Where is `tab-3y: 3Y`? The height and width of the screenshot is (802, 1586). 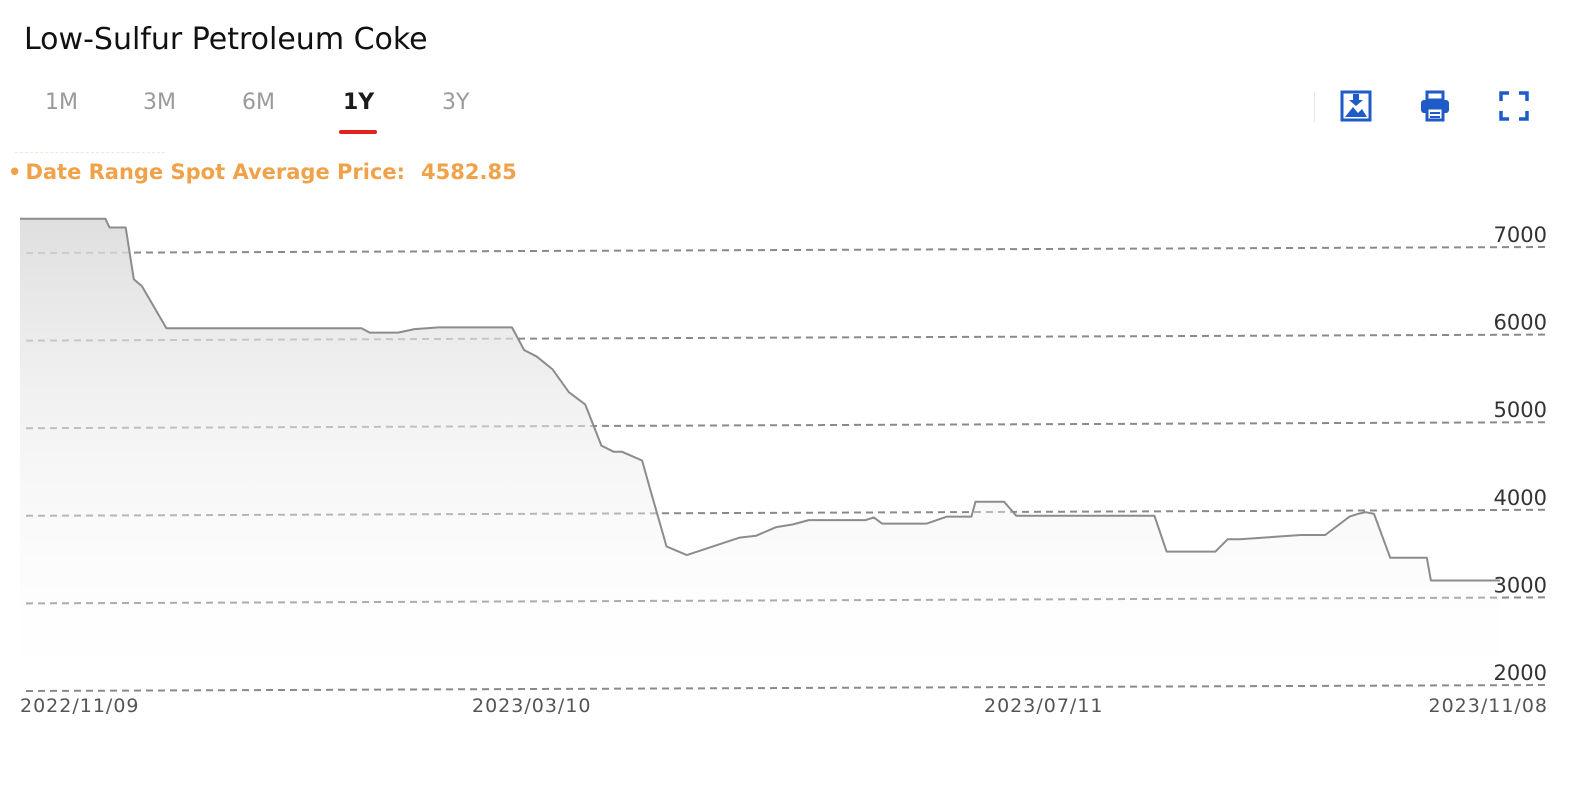
tab-3y: 3Y is located at coordinates (456, 102).